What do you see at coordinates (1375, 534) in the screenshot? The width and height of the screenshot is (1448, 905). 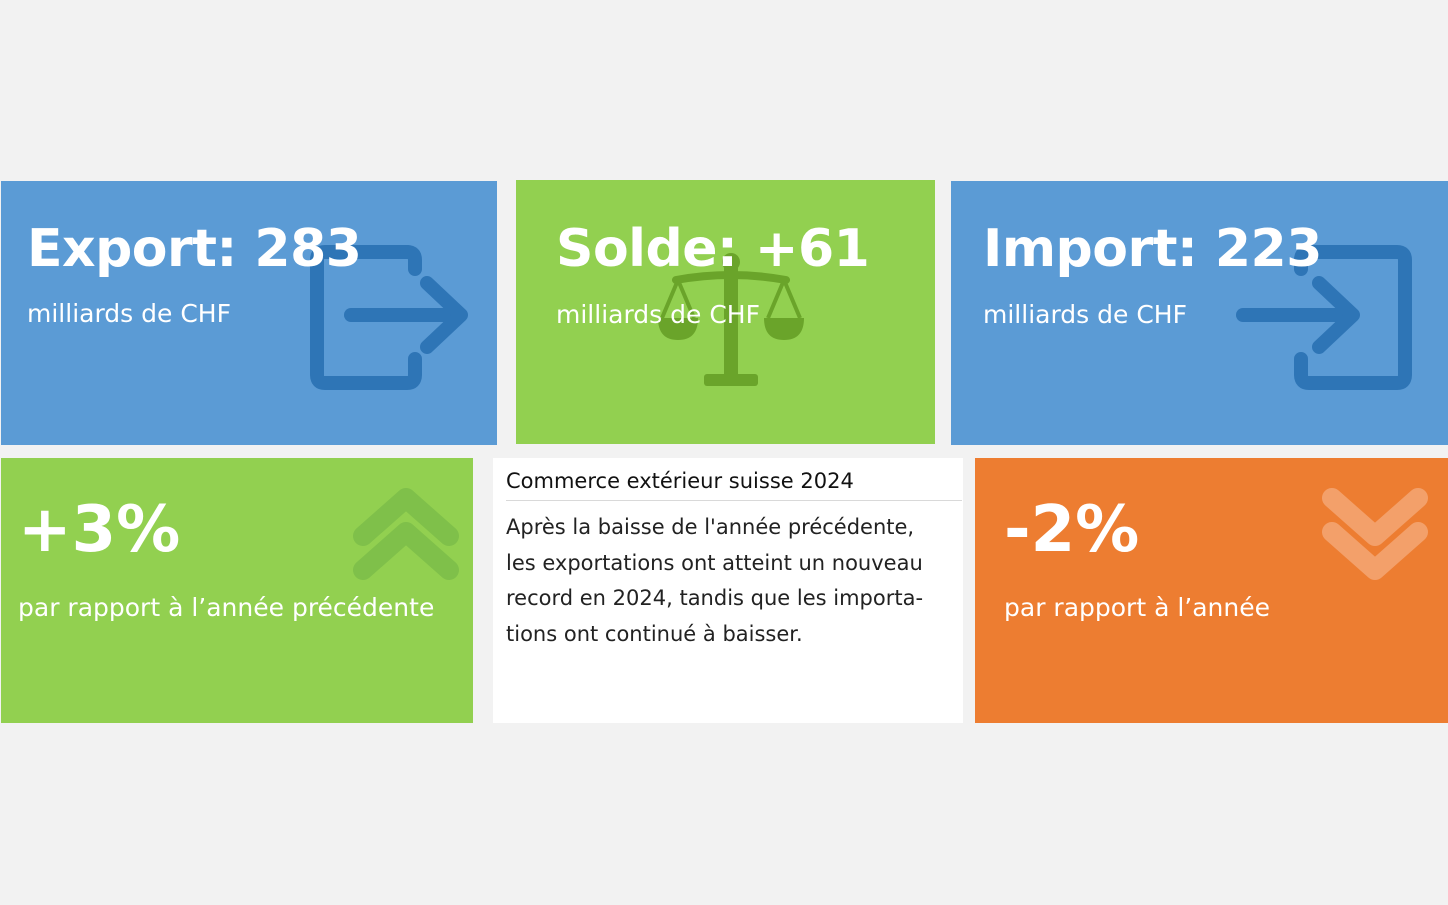 I see `double-chevron-down-icon` at bounding box center [1375, 534].